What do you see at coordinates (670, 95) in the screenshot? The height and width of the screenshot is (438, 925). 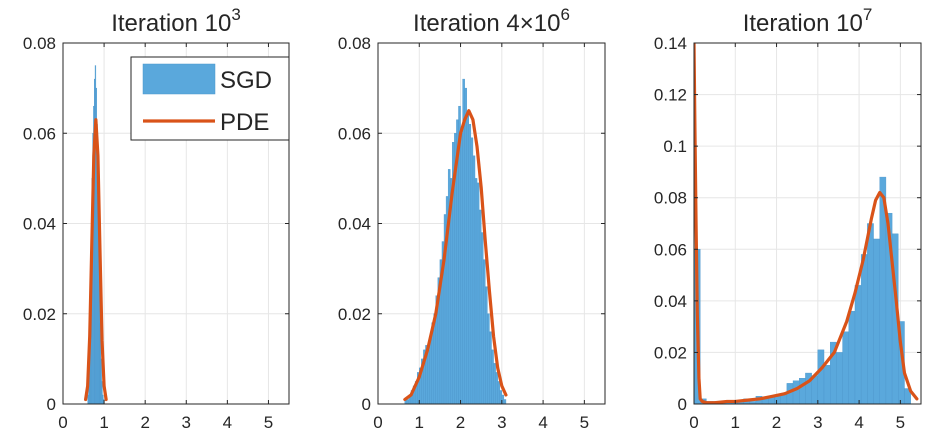 I see `y-tick-label: 0.12` at bounding box center [670, 95].